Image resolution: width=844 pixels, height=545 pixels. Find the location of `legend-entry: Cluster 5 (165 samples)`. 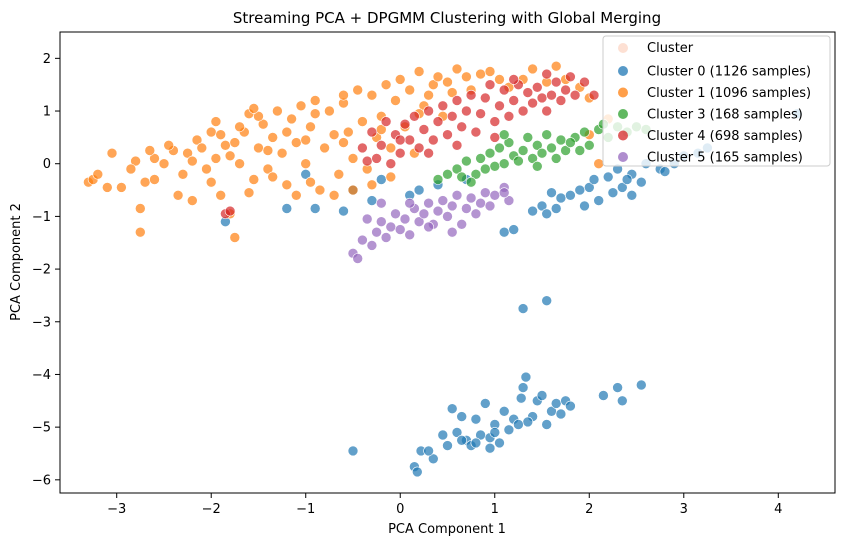

legend-entry: Cluster 5 (165 samples) is located at coordinates (725, 158).